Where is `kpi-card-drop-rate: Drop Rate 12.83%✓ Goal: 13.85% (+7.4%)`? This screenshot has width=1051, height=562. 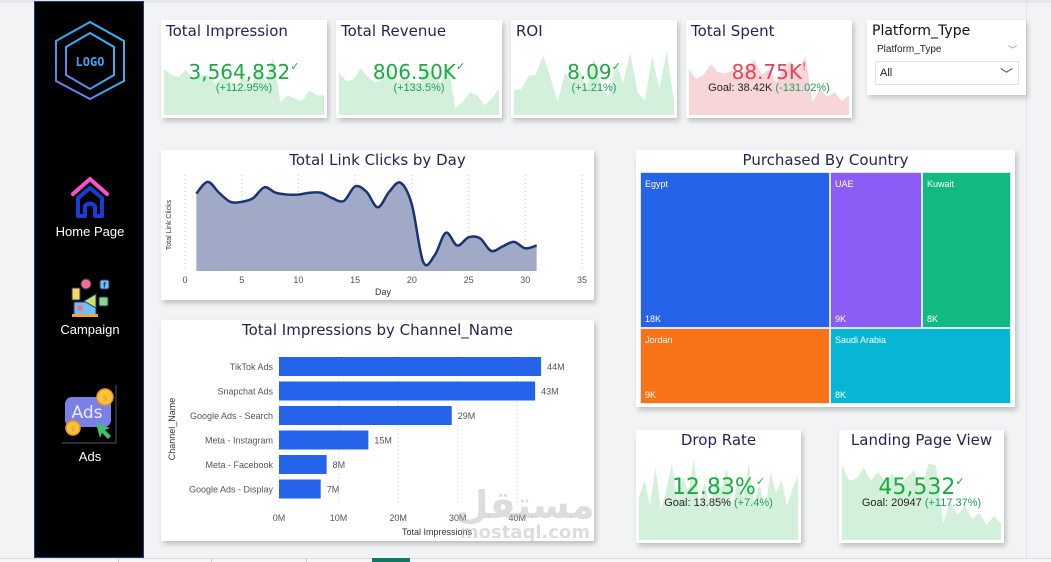 kpi-card-drop-rate: Drop Rate 12.83%✓ Goal: 13.85% (+7.4%) is located at coordinates (718, 486).